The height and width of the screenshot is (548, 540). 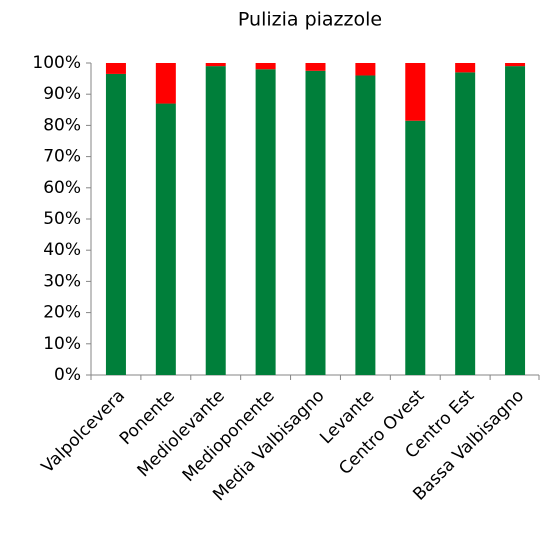 I want to click on y-tick-label: 30%, so click(x=62, y=281).